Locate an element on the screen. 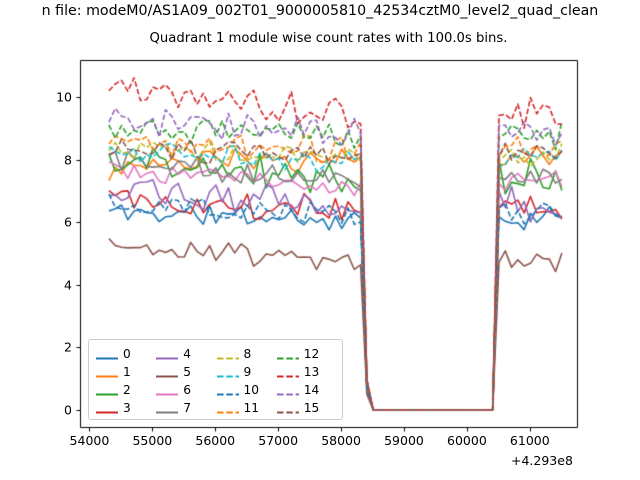 The height and width of the screenshot is (480, 640). x-tick-label: 57000 is located at coordinates (278, 440).